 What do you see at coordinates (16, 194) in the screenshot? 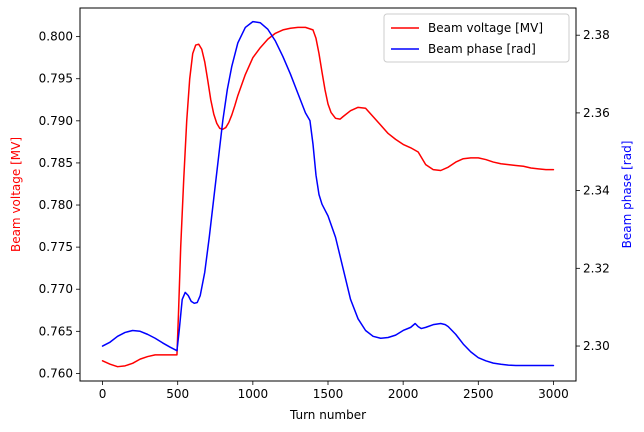
I see `left-y-axis-label: Beam voltage [MV]` at bounding box center [16, 194].